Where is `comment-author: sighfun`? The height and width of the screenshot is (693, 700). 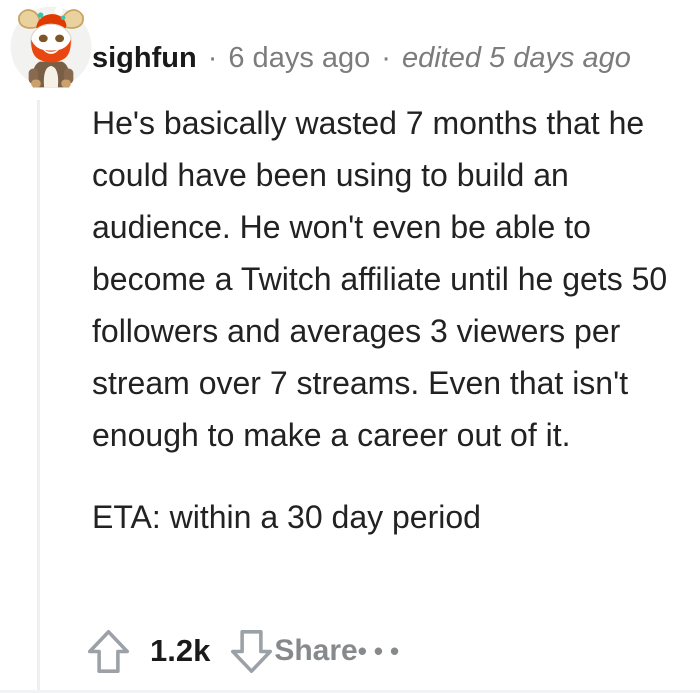 comment-author: sighfun is located at coordinates (144, 58).